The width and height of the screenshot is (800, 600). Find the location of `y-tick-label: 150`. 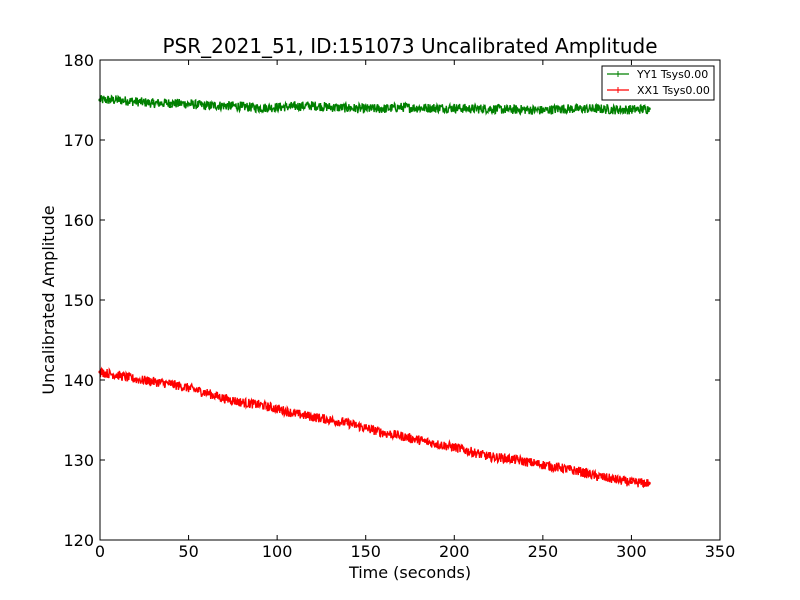

y-tick-label: 150 is located at coordinates (78, 300).